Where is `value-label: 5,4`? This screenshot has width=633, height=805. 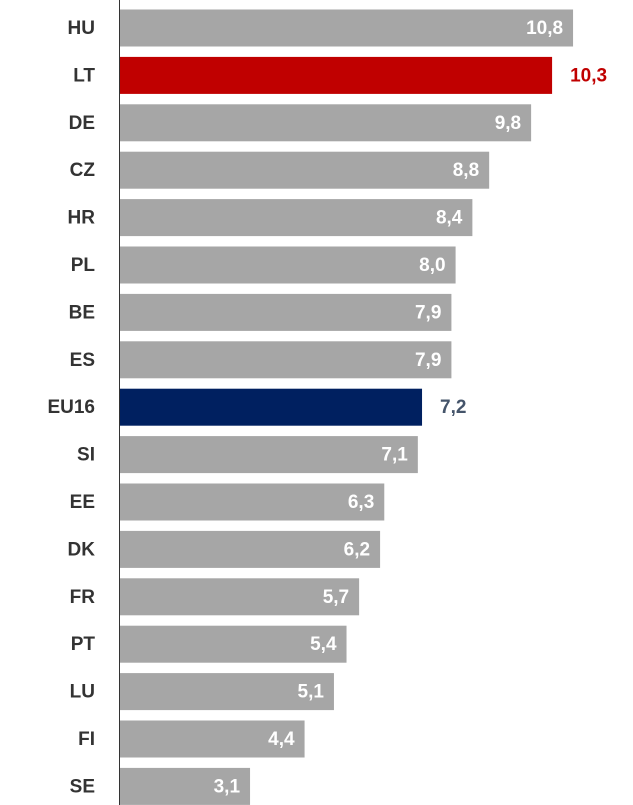
value-label: 5,4 is located at coordinates (323, 644).